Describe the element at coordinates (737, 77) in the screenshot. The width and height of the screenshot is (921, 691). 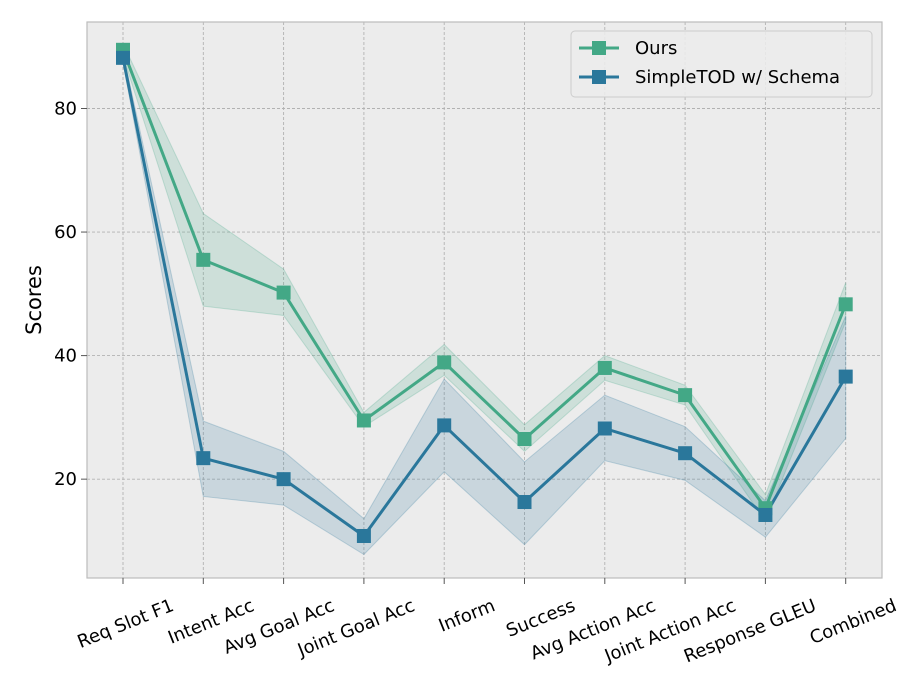
I see `legend-label: SimpleTOD w/ Schema` at that location.